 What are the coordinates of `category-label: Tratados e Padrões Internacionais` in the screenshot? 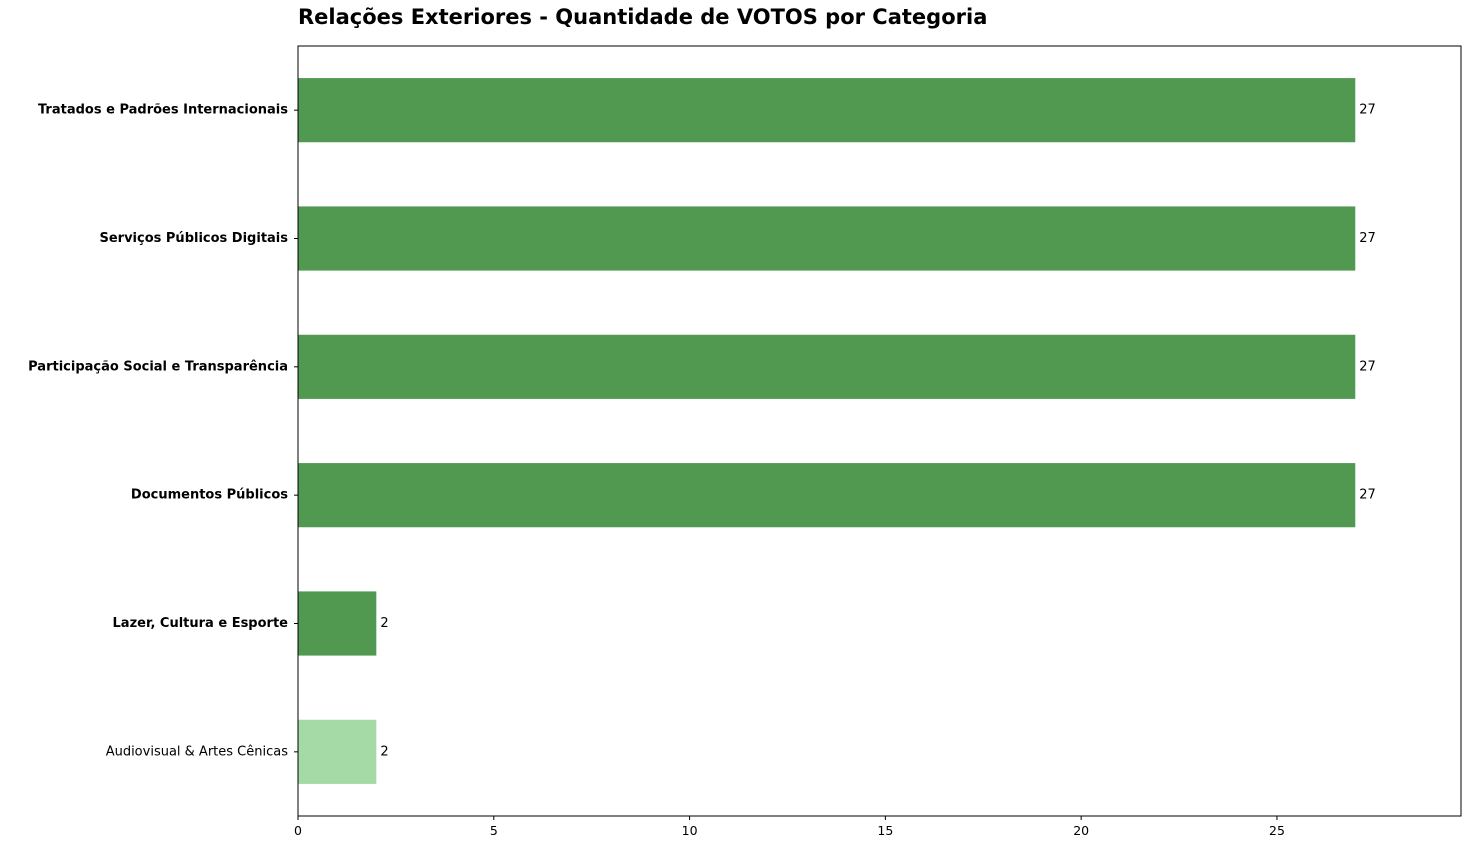 It's located at (163, 110).